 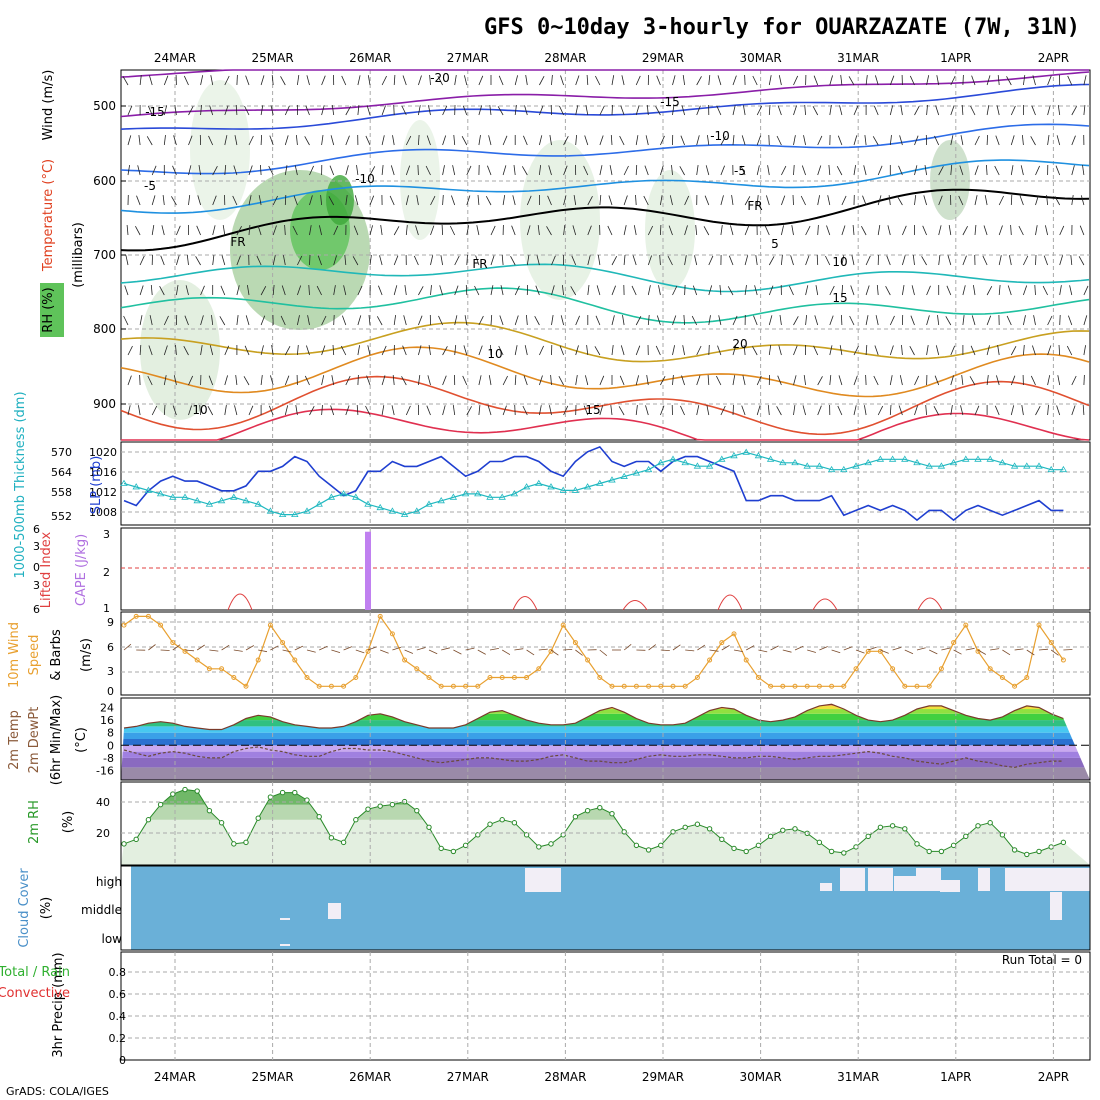 What do you see at coordinates (1042, 960) in the screenshot?
I see `run-total-text: Run Total = 0` at bounding box center [1042, 960].